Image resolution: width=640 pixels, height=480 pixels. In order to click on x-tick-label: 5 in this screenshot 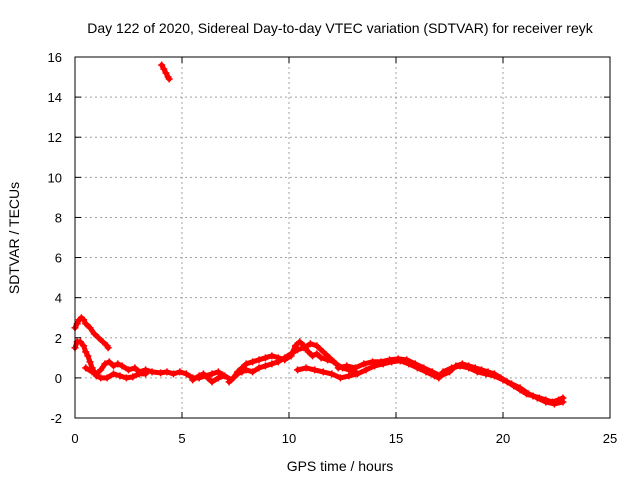, I will do `click(181, 438)`.